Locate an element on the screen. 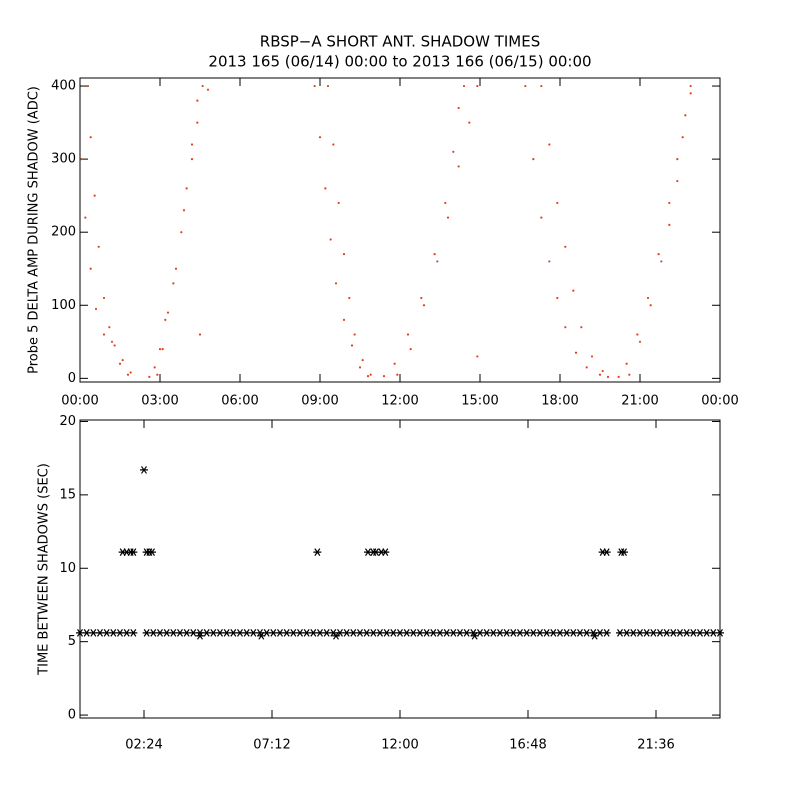 The image size is (800, 804). y-tick-label: 20 is located at coordinates (67, 421).